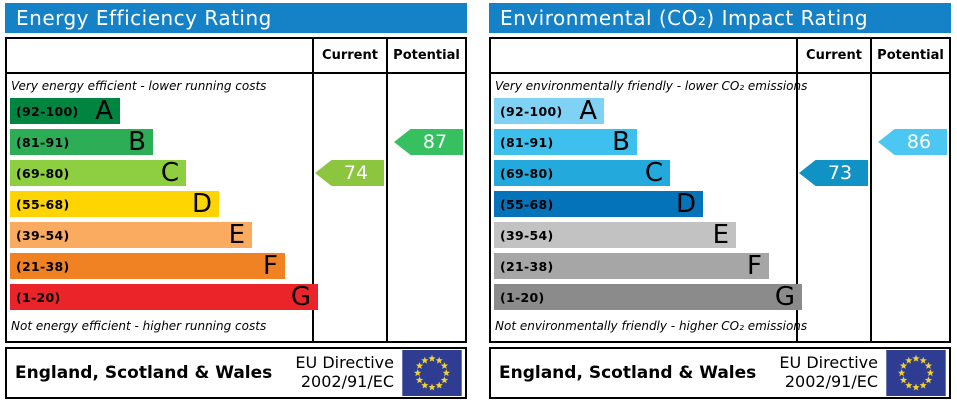  What do you see at coordinates (835, 55) in the screenshot?
I see `environmental-current-column-header: Current` at bounding box center [835, 55].